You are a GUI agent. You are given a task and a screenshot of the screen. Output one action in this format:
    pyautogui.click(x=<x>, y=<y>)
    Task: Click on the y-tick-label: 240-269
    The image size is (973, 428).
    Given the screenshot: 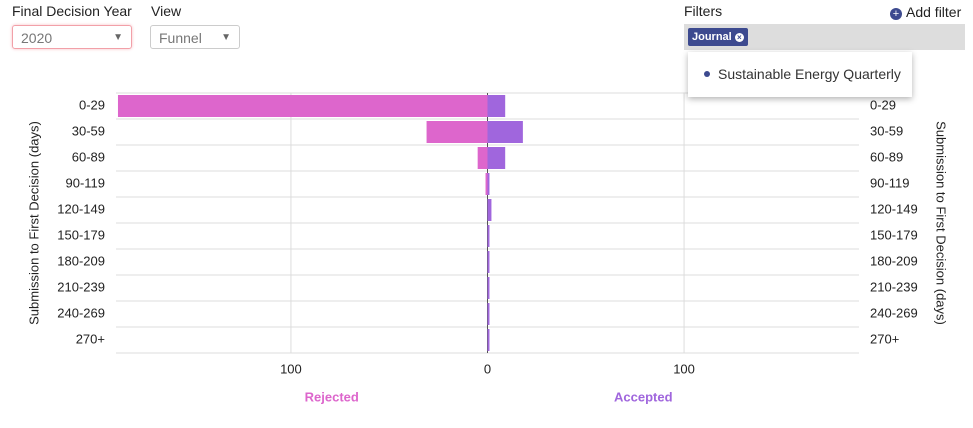 What is the action you would take?
    pyautogui.click(x=81, y=312)
    